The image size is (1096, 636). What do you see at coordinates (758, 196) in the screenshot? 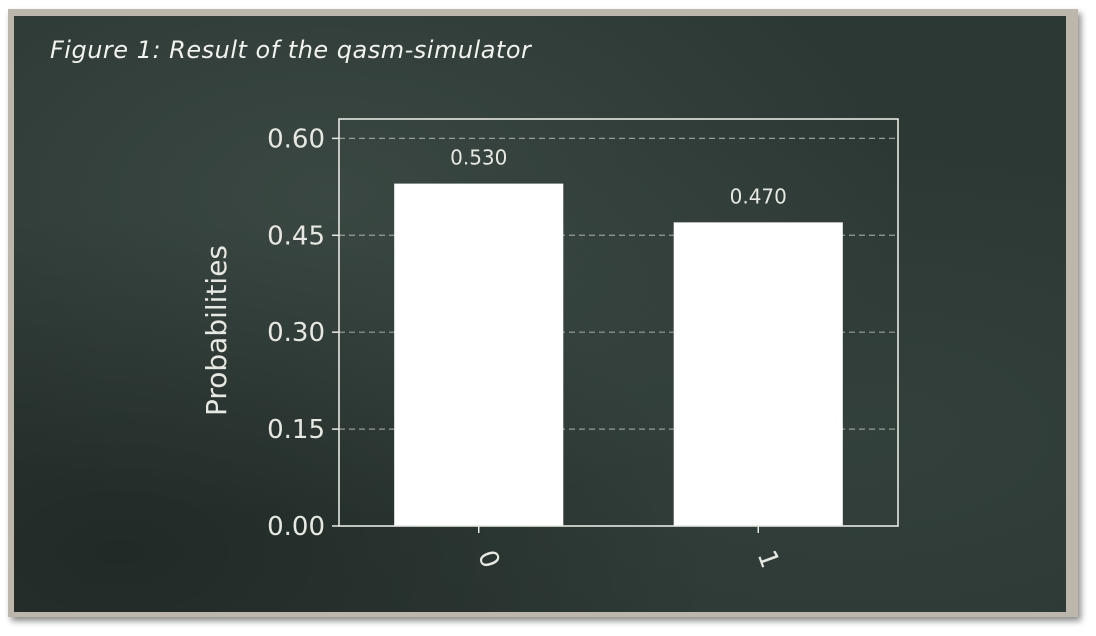
I see `bar-value-label: 0.470` at bounding box center [758, 196].